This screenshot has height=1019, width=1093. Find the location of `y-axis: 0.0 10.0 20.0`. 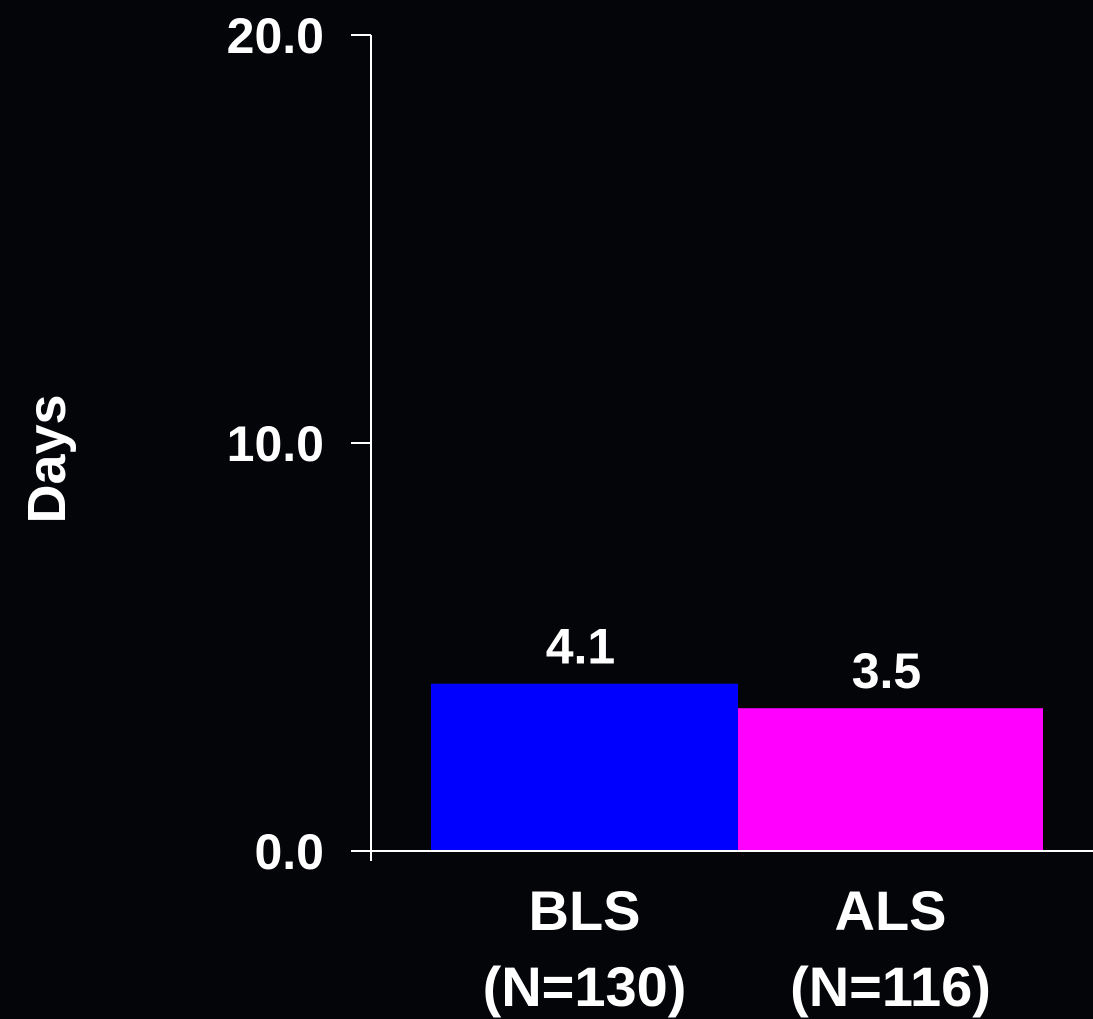

y-axis: 0.0 10.0 20.0 is located at coordinates (299, 444).